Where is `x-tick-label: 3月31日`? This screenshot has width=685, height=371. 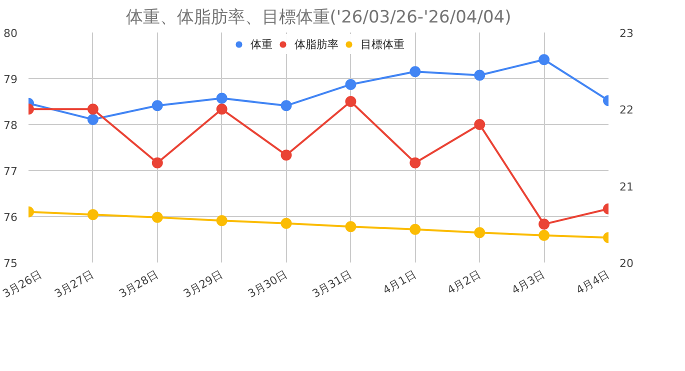
x-tick-label: 3月31日 is located at coordinates (332, 284).